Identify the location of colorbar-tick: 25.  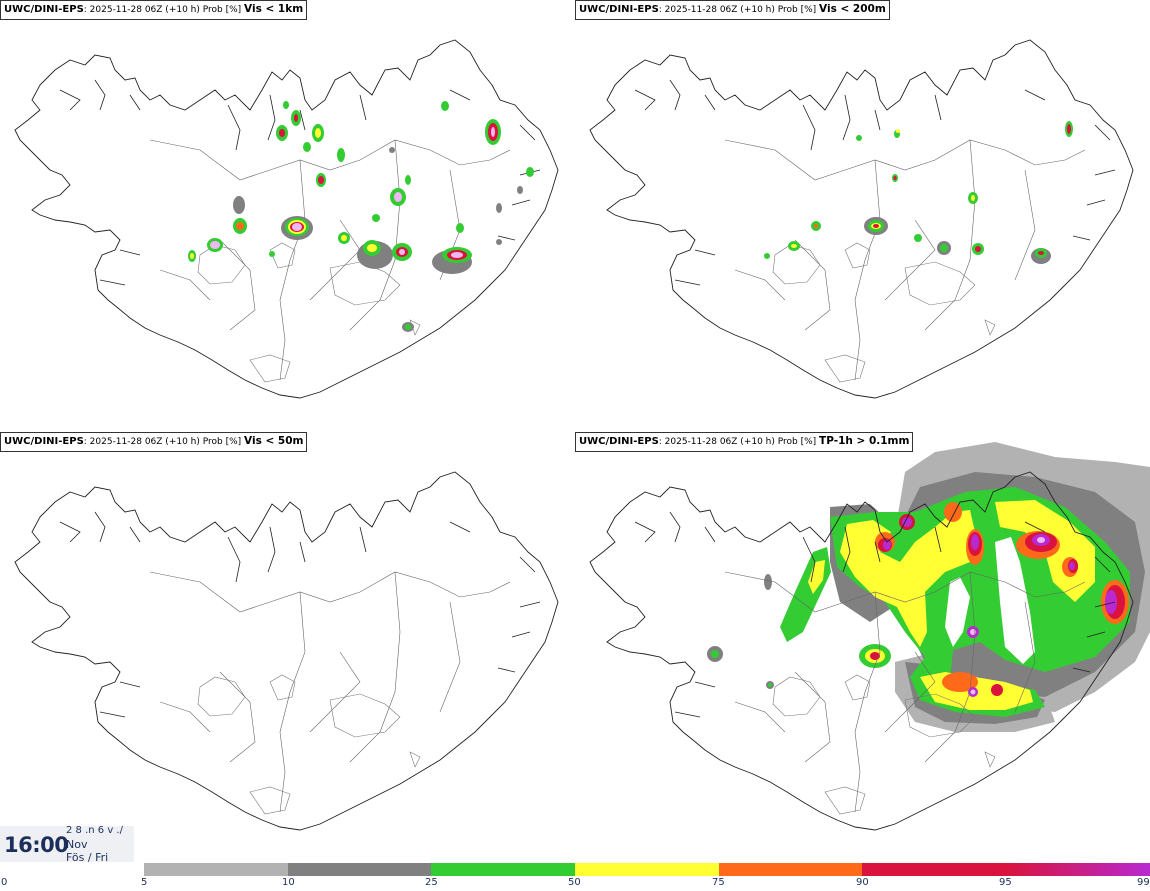
(431, 882).